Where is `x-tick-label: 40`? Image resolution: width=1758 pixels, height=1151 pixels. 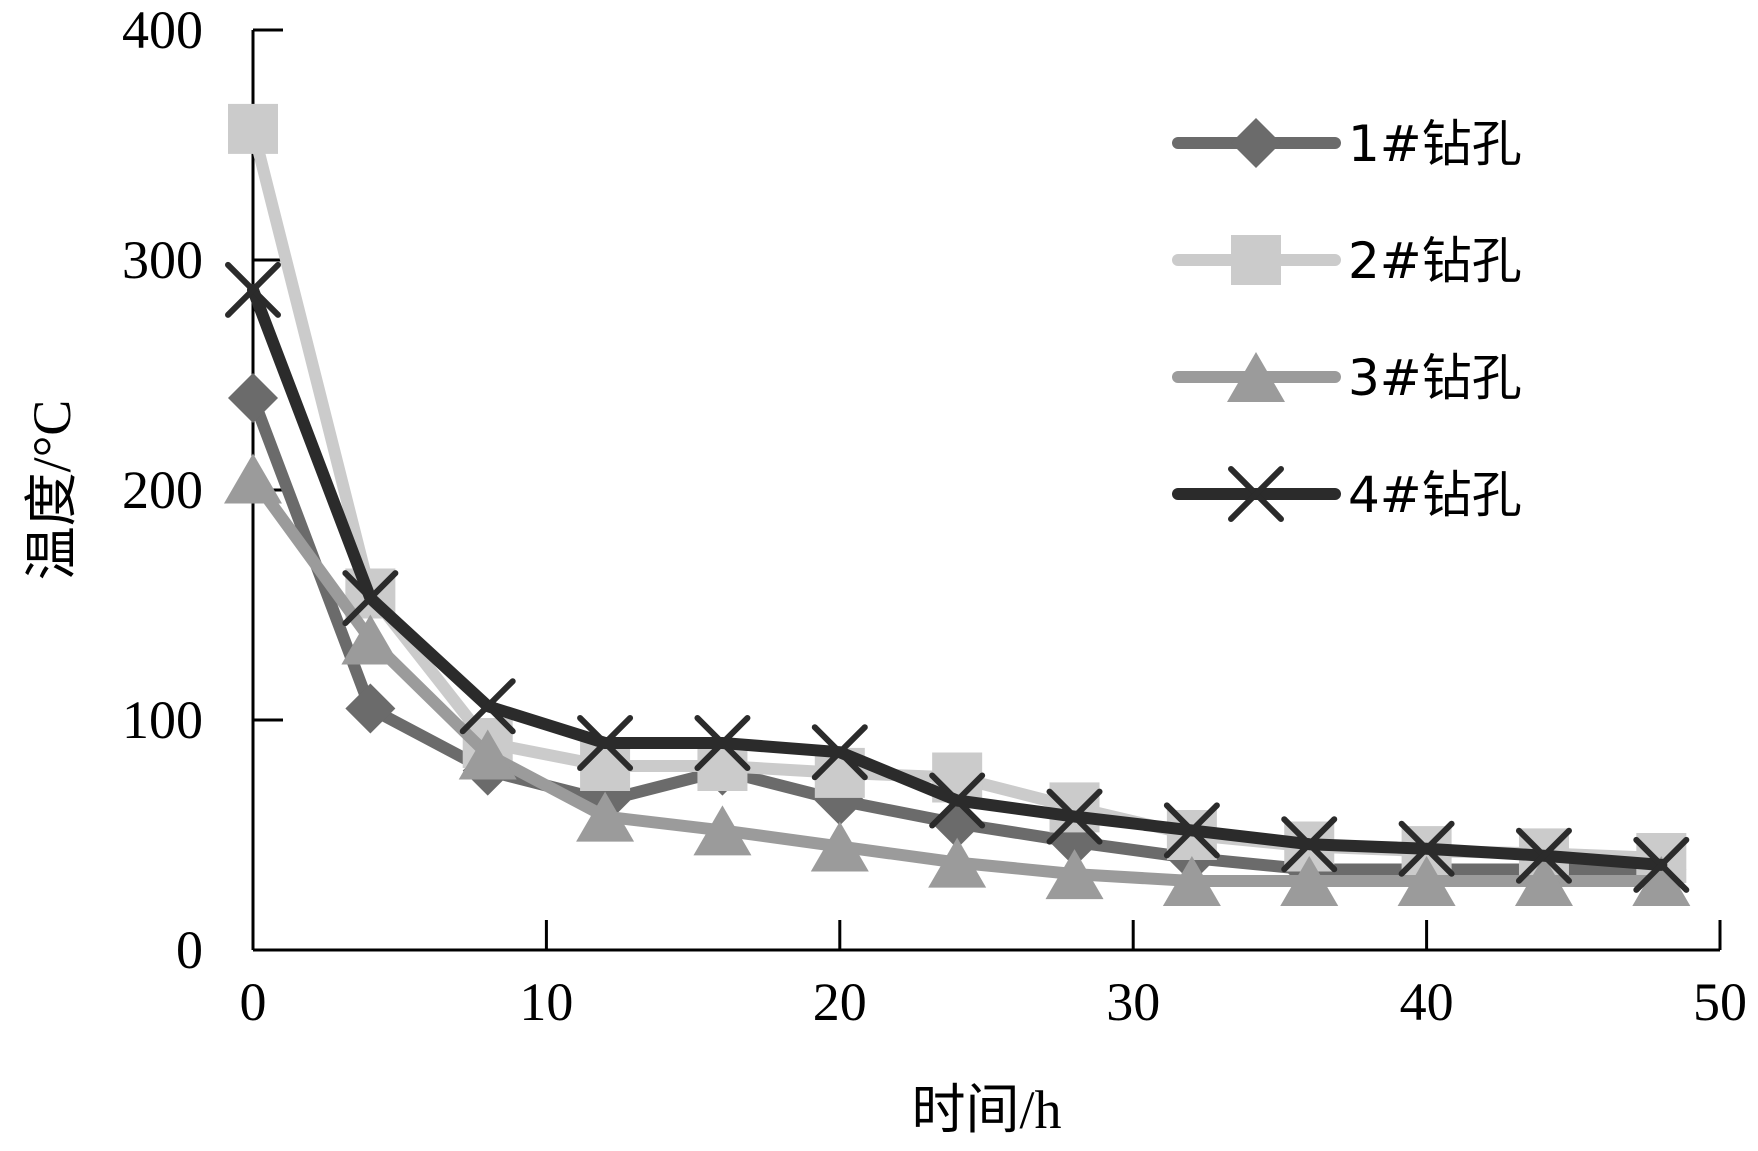 x-tick-label: 40 is located at coordinates (1427, 1002).